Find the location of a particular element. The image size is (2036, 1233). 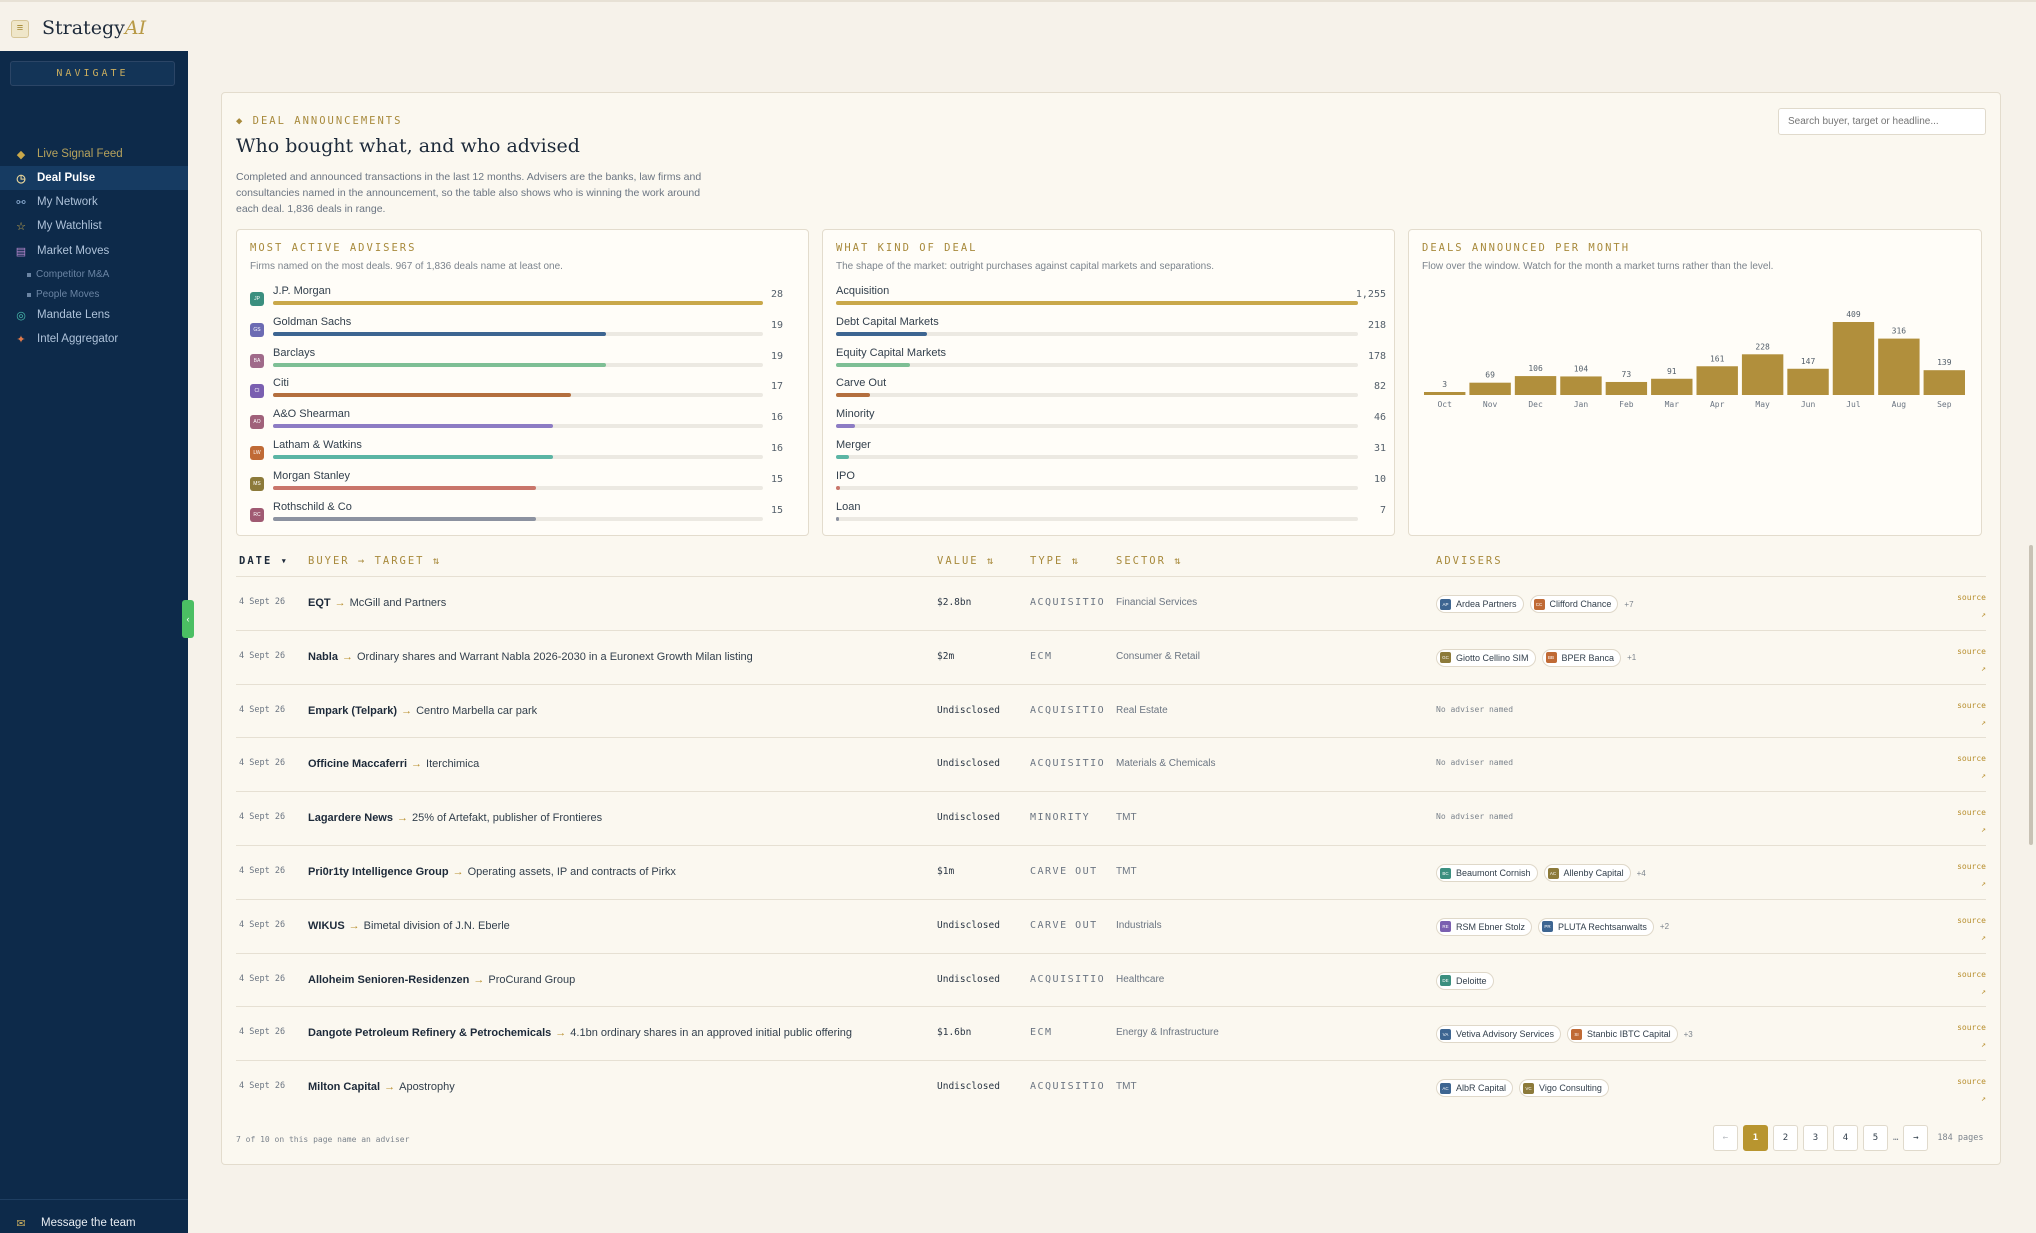

adviser-name: Ardea Partners is located at coordinates (1486, 604).